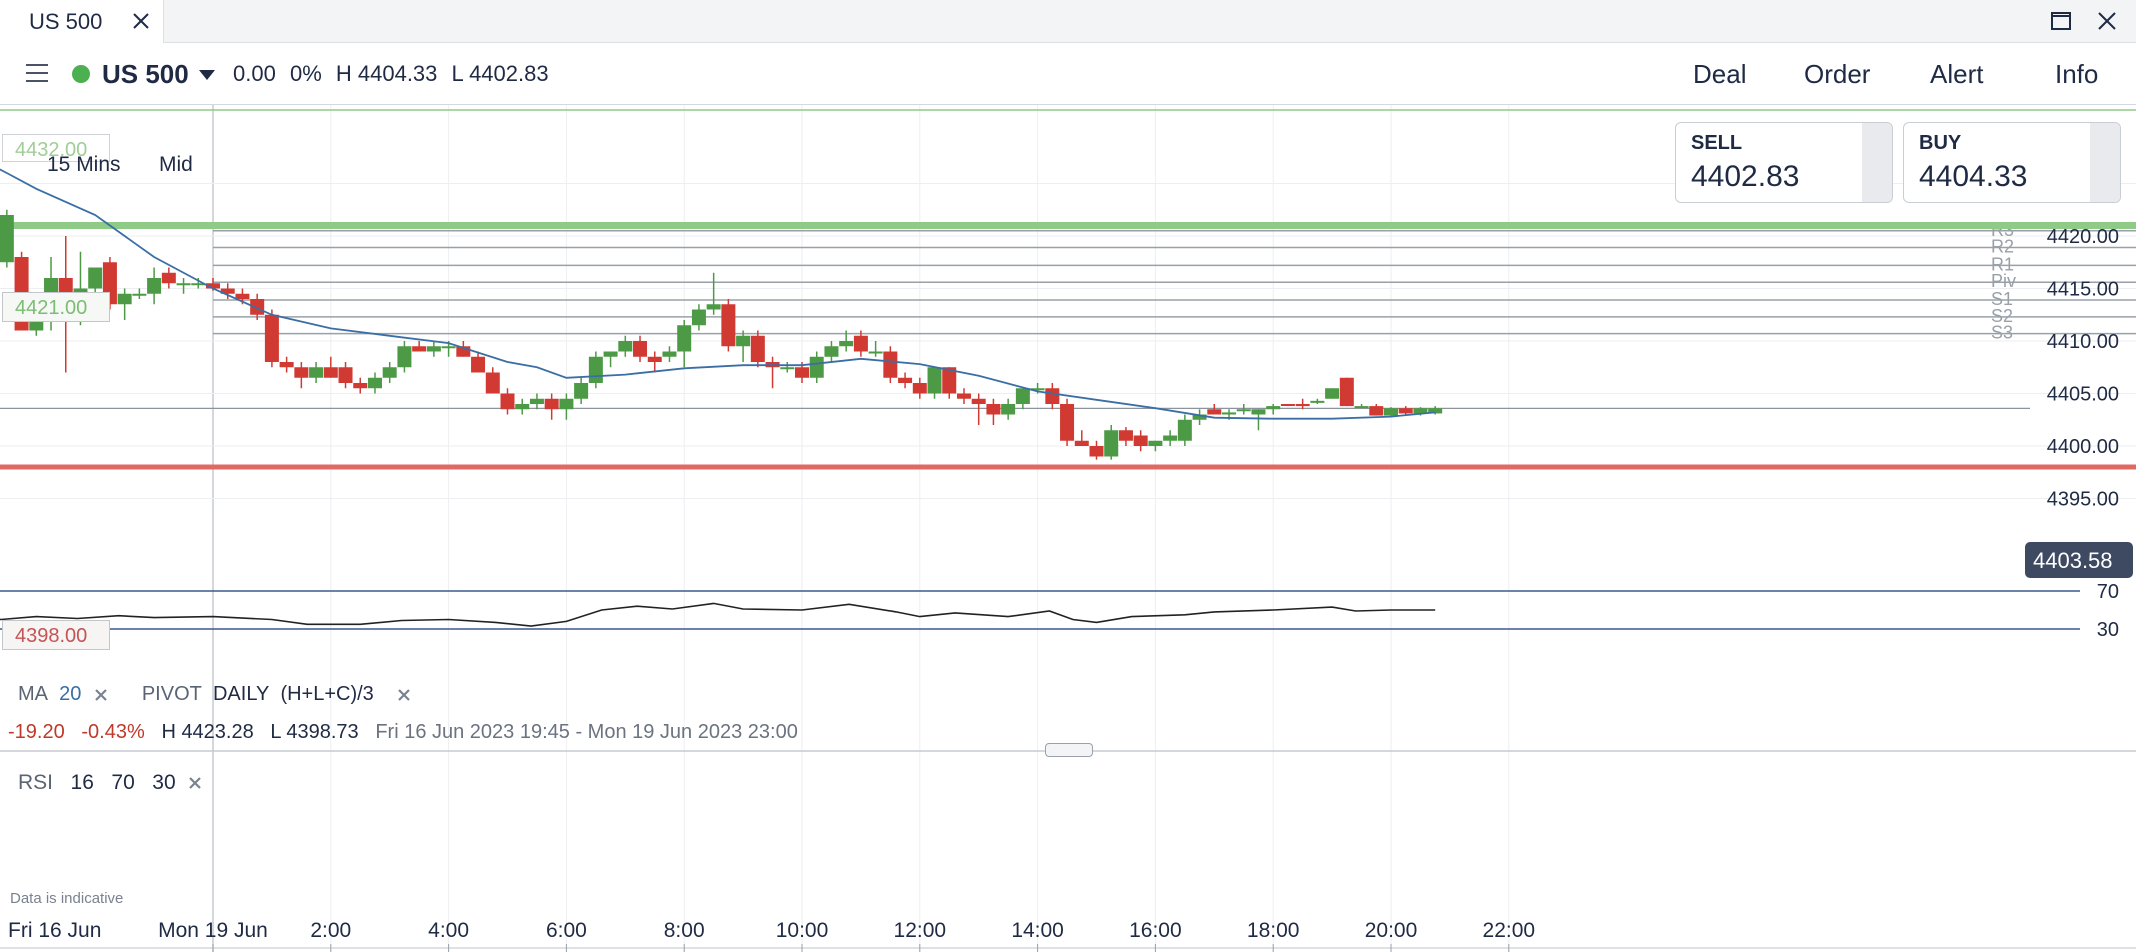  What do you see at coordinates (70, 694) in the screenshot?
I see `ma-period: 20` at bounding box center [70, 694].